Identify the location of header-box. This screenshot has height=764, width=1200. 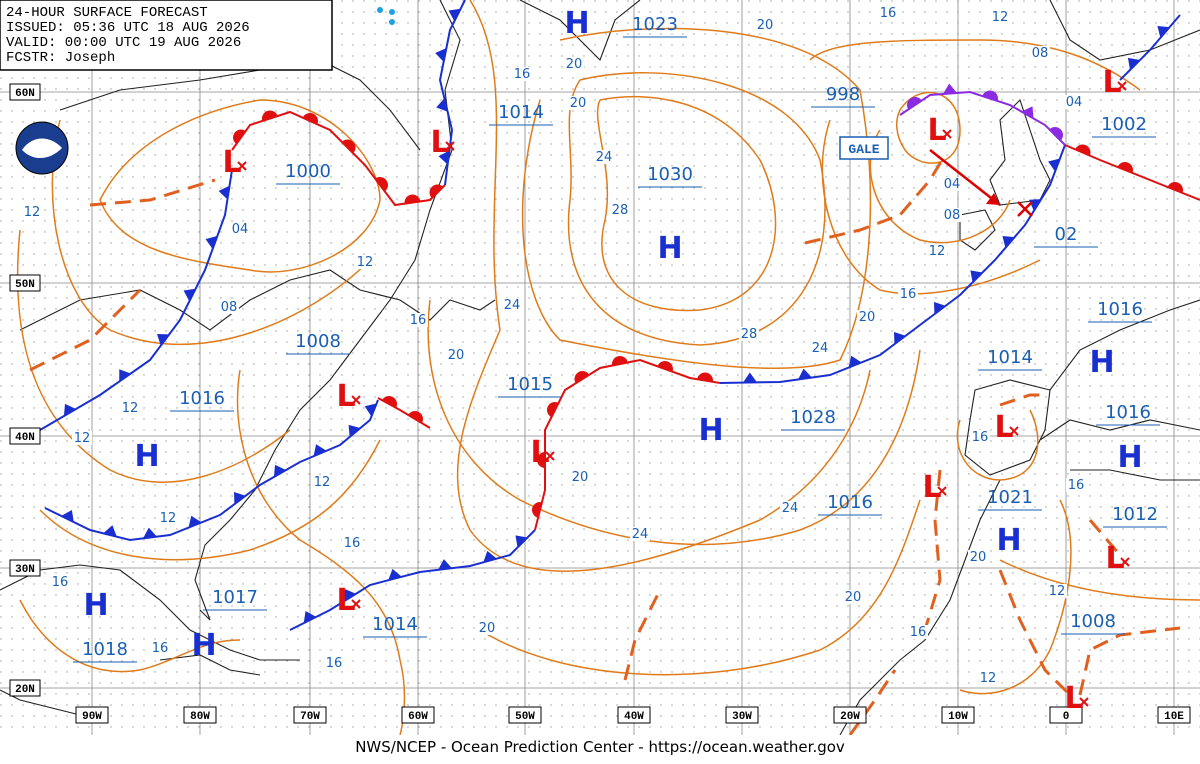
(166, 35).